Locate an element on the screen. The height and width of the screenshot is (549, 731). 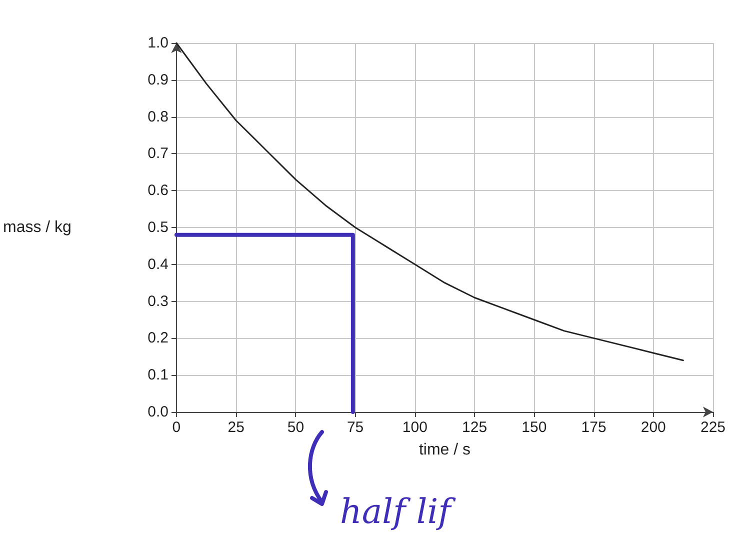
x-tick-label: 50 is located at coordinates (295, 427).